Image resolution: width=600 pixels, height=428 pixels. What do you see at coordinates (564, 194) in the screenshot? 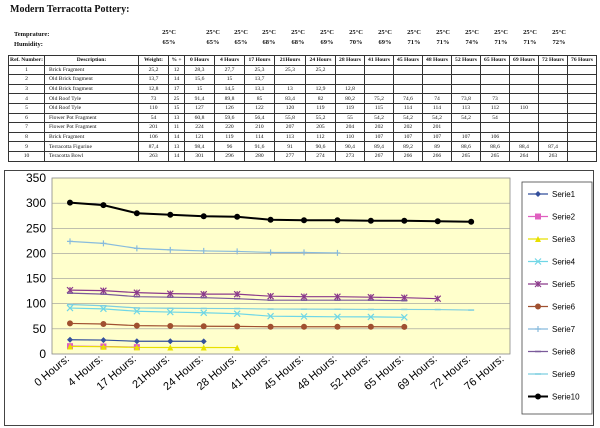
I see `legend-label: Serie1` at bounding box center [564, 194].